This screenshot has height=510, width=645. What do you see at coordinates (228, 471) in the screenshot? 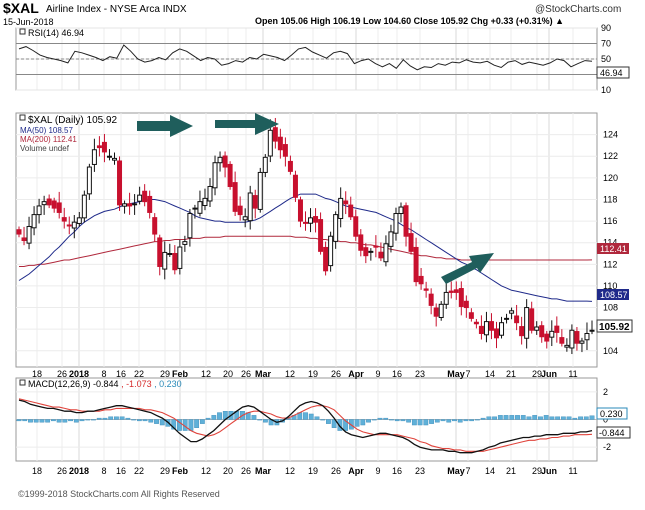
I see `x-tick-label: 20` at bounding box center [228, 471].